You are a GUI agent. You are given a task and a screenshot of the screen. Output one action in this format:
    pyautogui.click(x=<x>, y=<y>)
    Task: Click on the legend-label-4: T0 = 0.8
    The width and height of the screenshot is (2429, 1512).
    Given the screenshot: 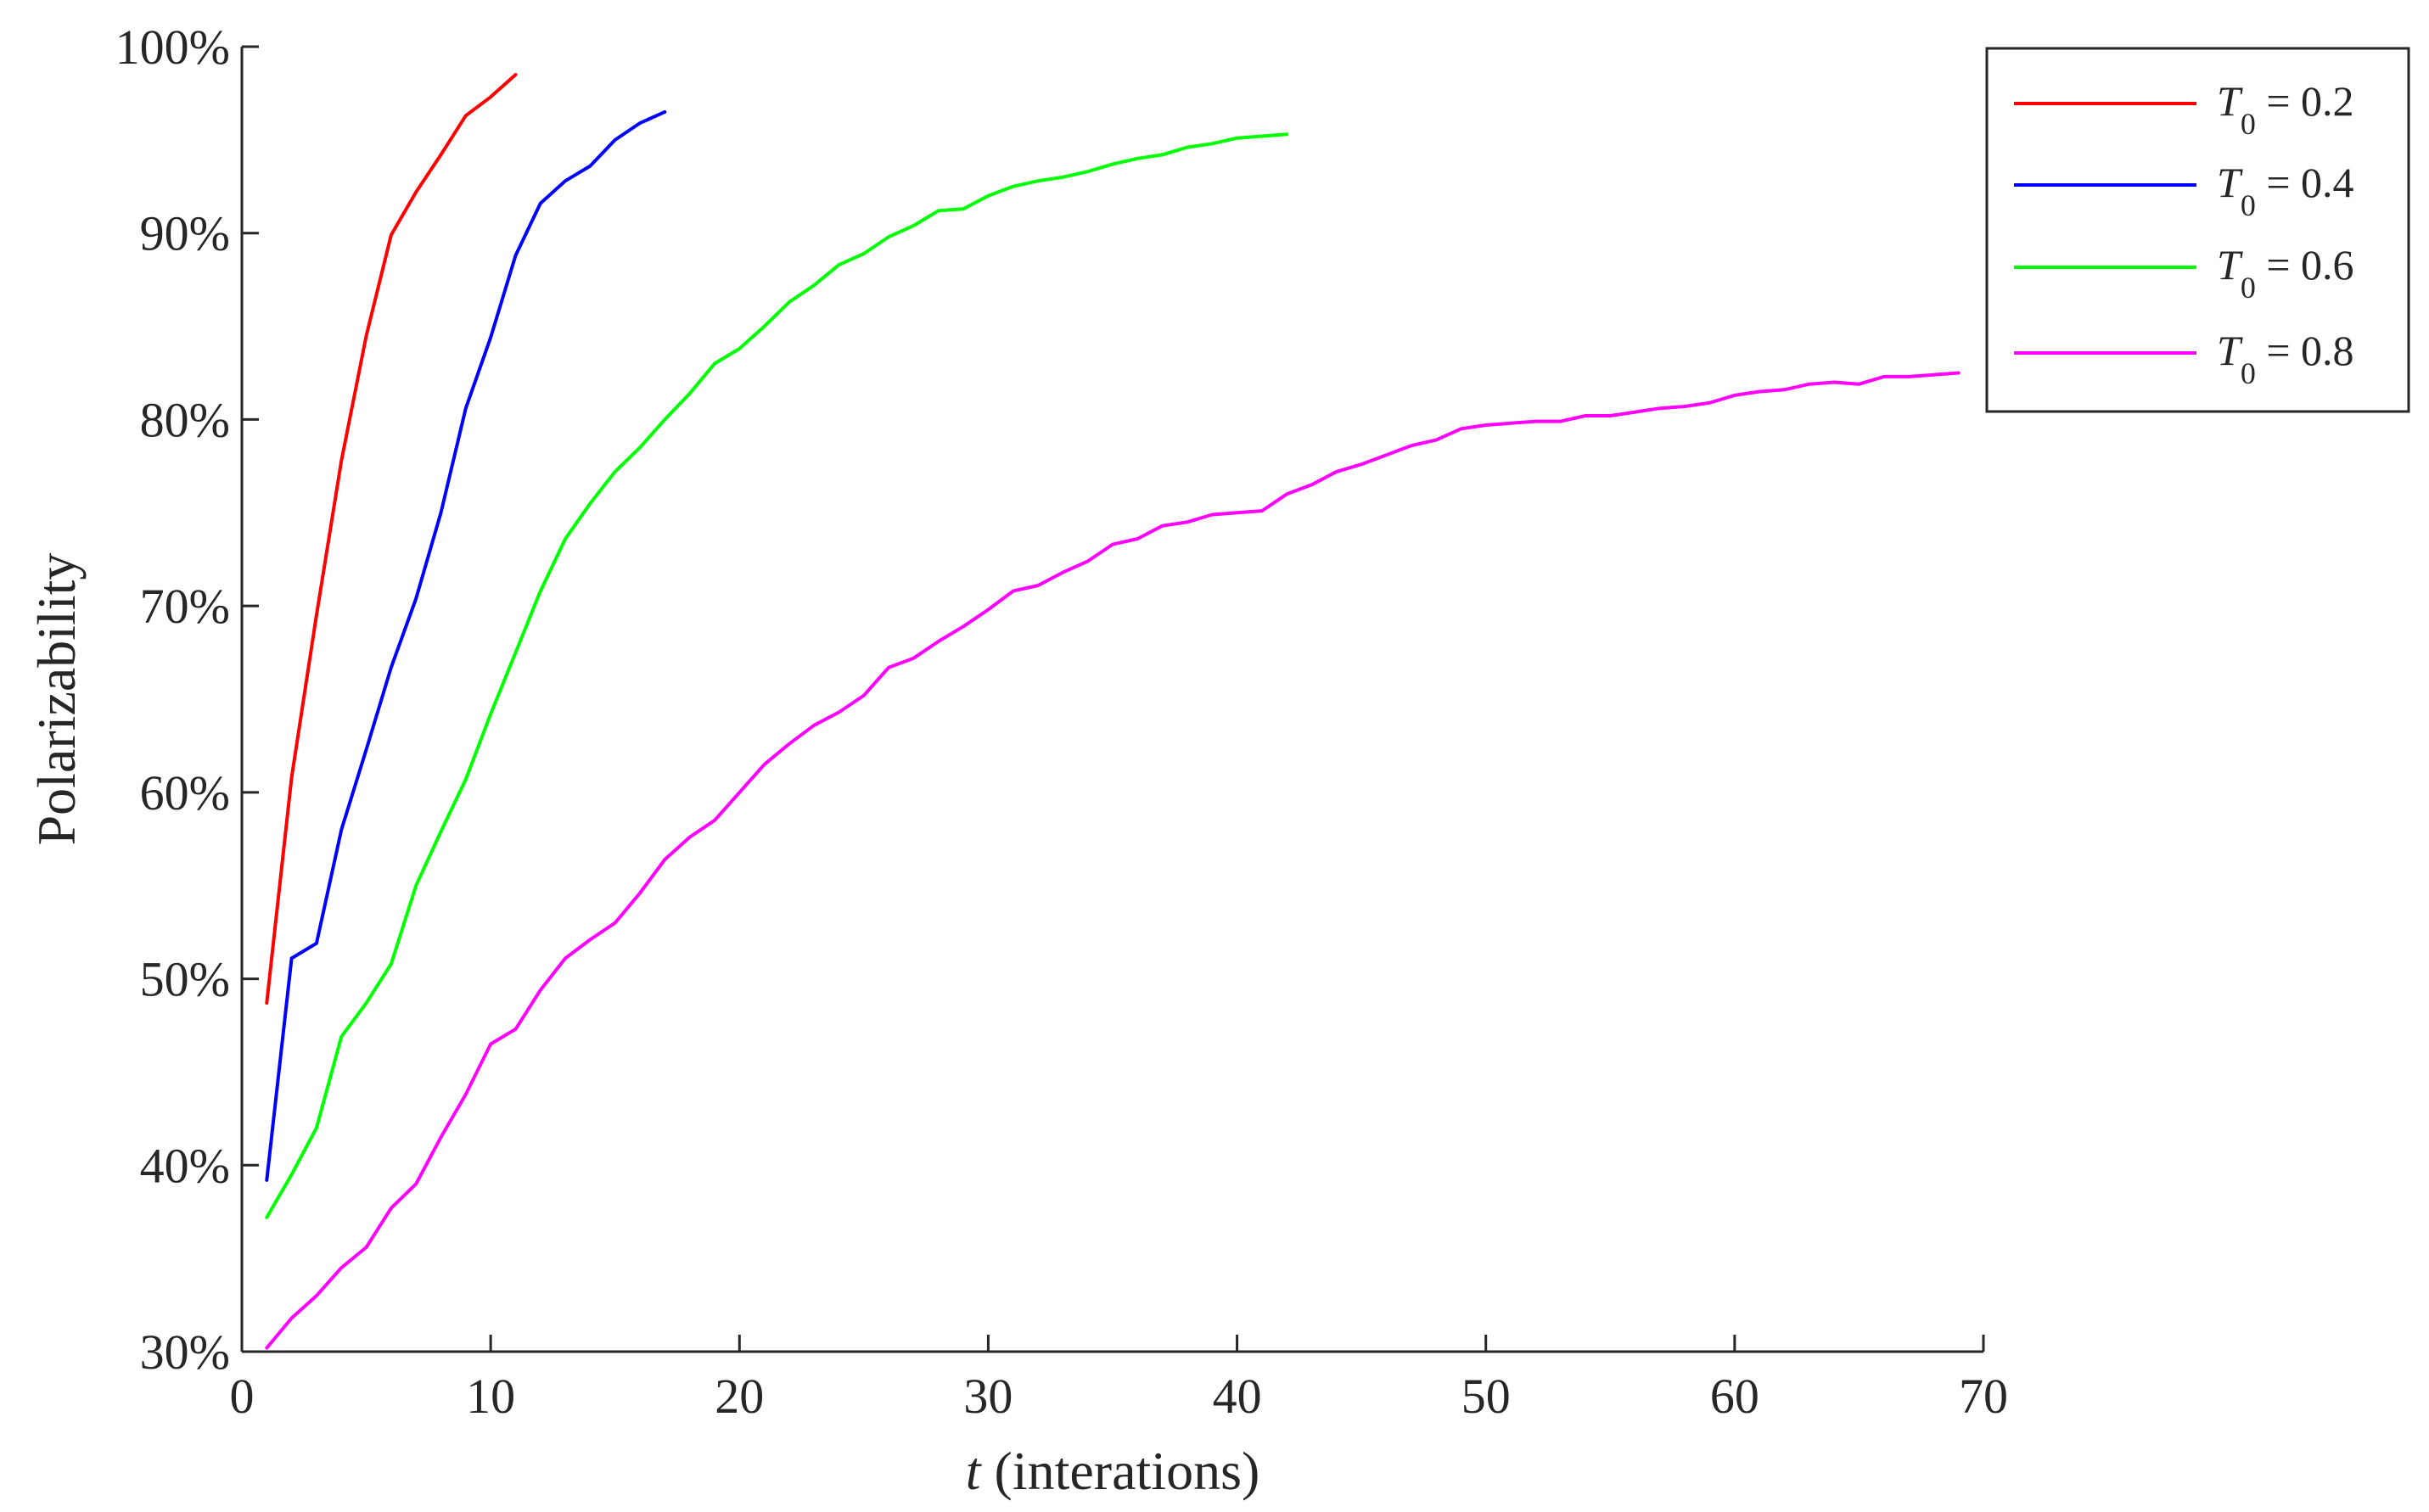 What is the action you would take?
    pyautogui.click(x=2285, y=359)
    